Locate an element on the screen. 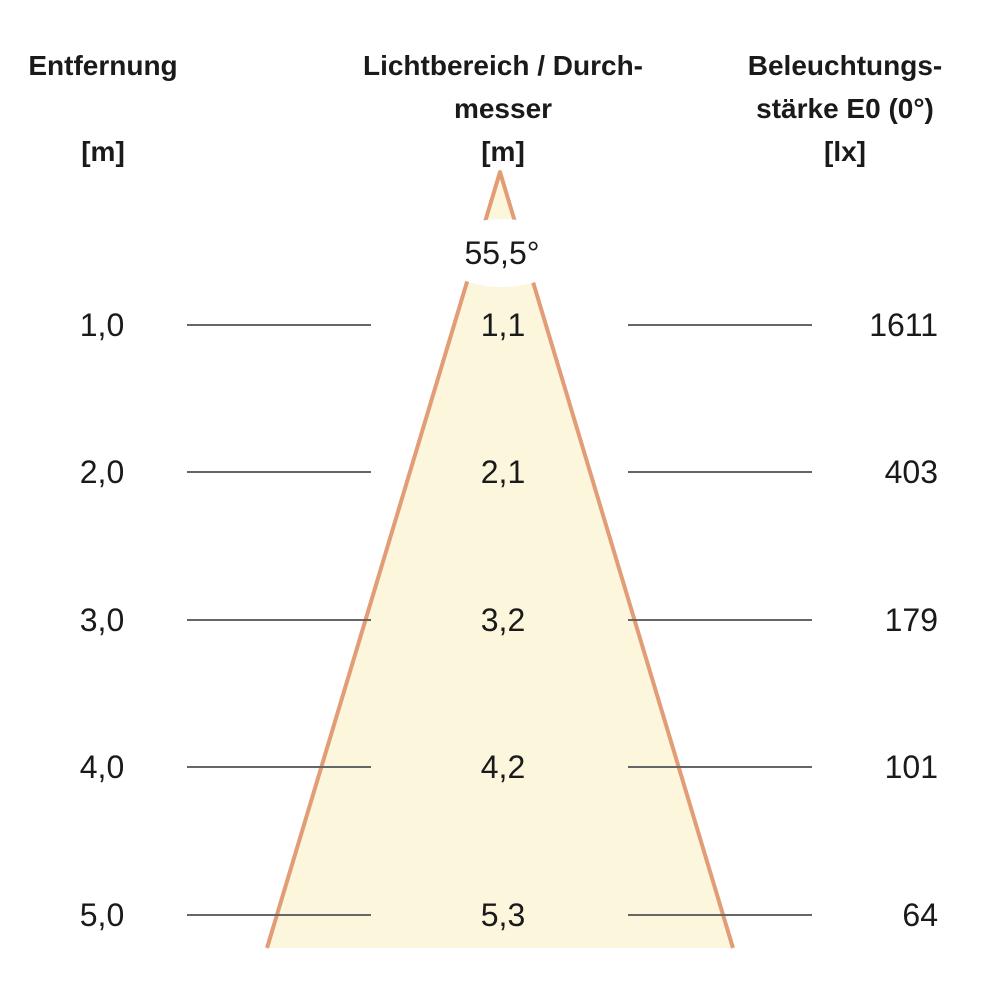 The height and width of the screenshot is (1000, 1000). header-title-line2: messer is located at coordinates (503, 108).